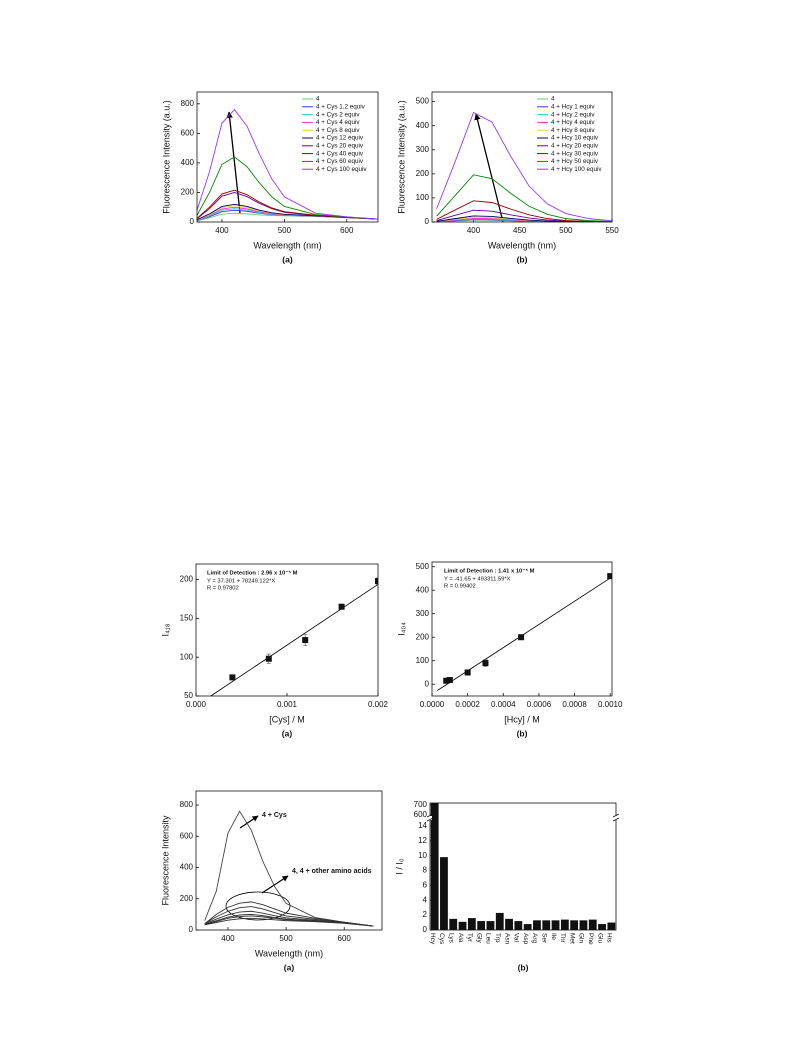 The width and height of the screenshot is (793, 1057). What do you see at coordinates (581, 938) in the screenshot?
I see `x-tick-label: Gln` at bounding box center [581, 938].